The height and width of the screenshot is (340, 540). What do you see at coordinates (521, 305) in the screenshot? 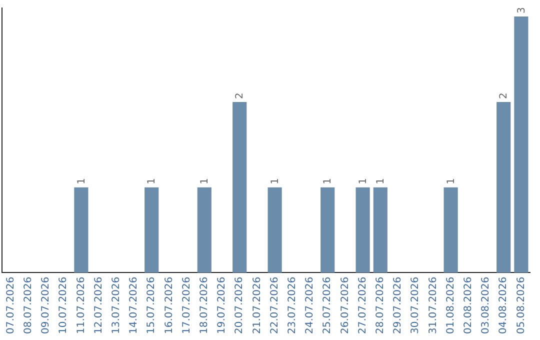
I see `x-tick-label: 05.08.2026` at bounding box center [521, 305].